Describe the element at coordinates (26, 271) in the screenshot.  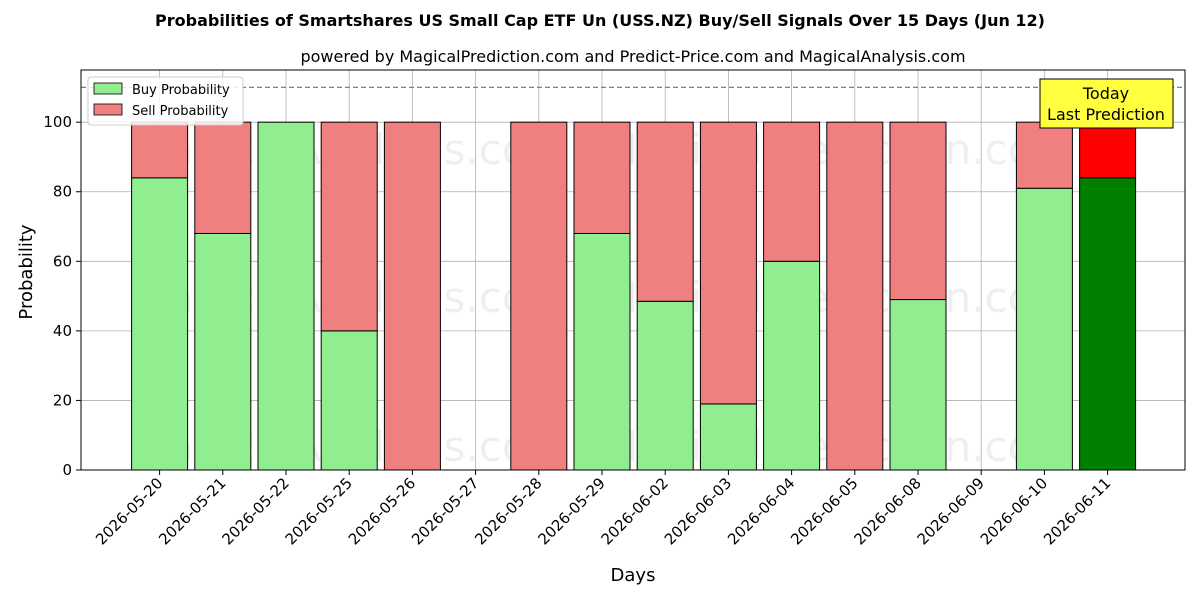
I see `y-axis-label: Probability` at that location.